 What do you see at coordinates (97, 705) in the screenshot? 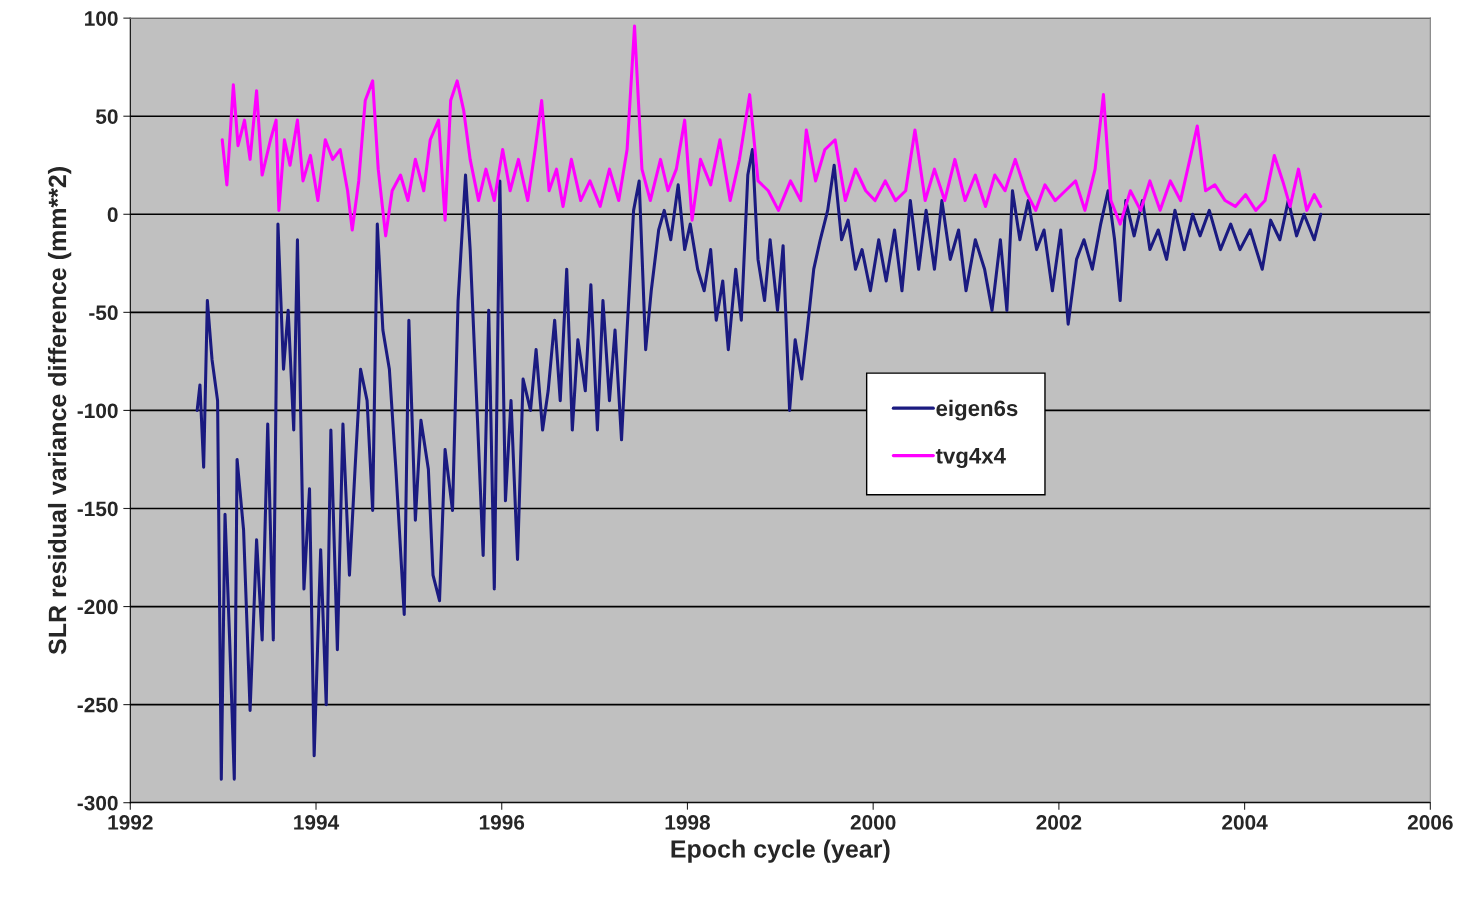
I see `y-tick-label: -250` at bounding box center [97, 705].